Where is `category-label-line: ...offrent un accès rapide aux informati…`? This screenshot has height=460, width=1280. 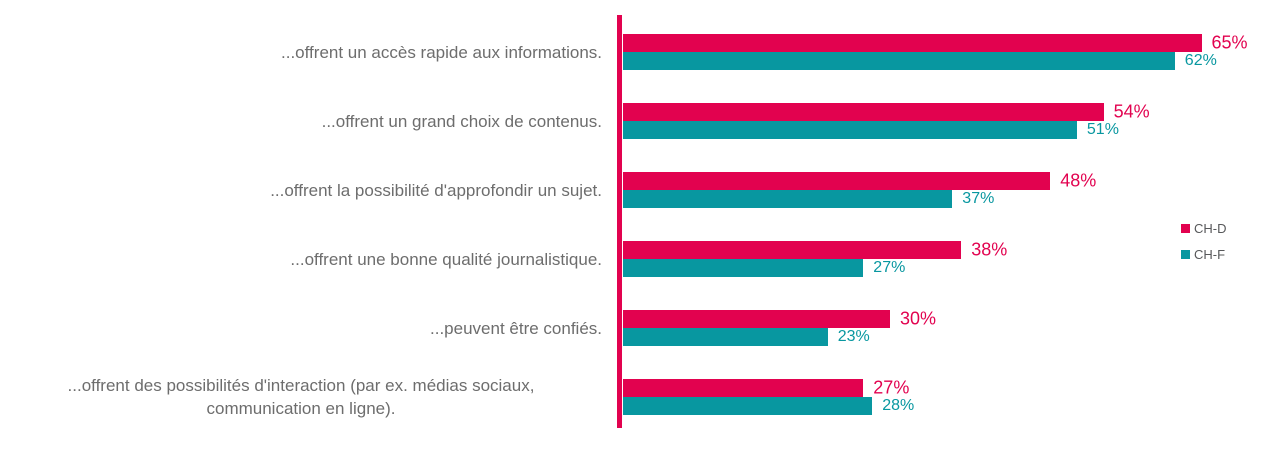 category-label-line: ...offrent un accès rapide aux informati… is located at coordinates (441, 52).